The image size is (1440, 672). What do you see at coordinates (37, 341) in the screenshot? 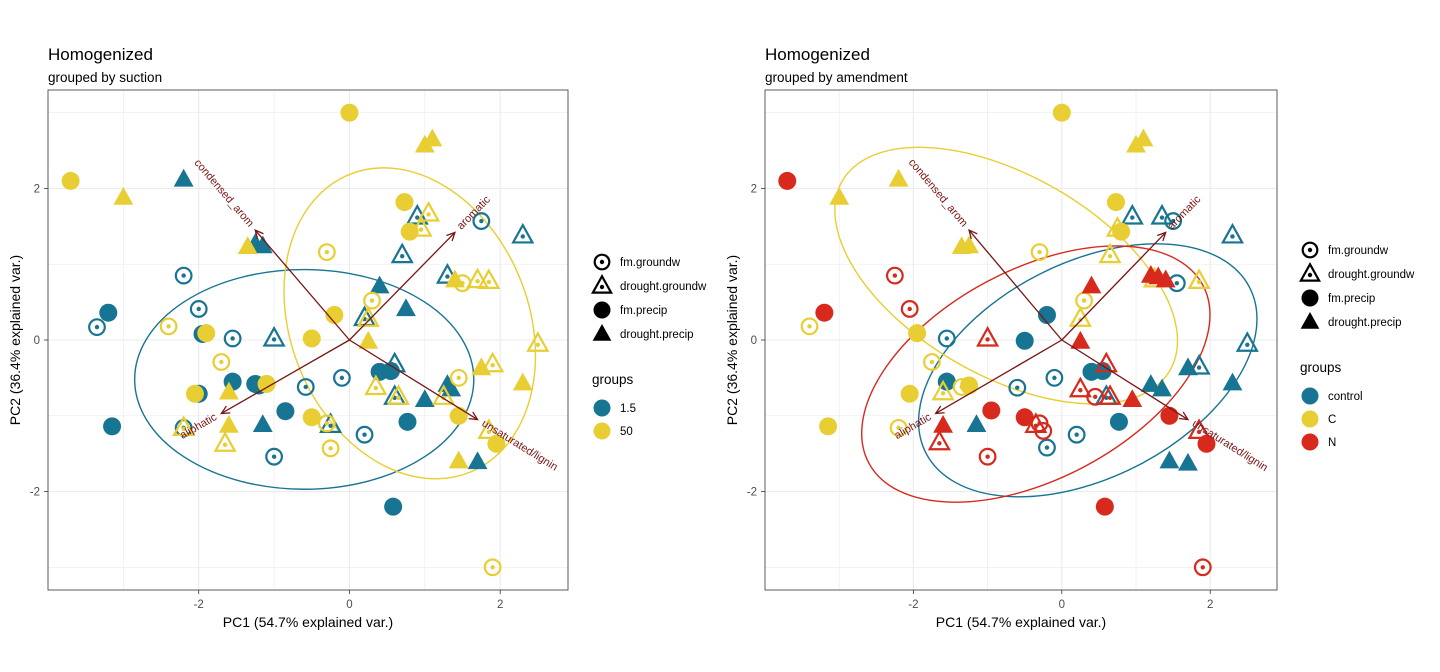
I see `y-tick-label: 0` at bounding box center [37, 341].